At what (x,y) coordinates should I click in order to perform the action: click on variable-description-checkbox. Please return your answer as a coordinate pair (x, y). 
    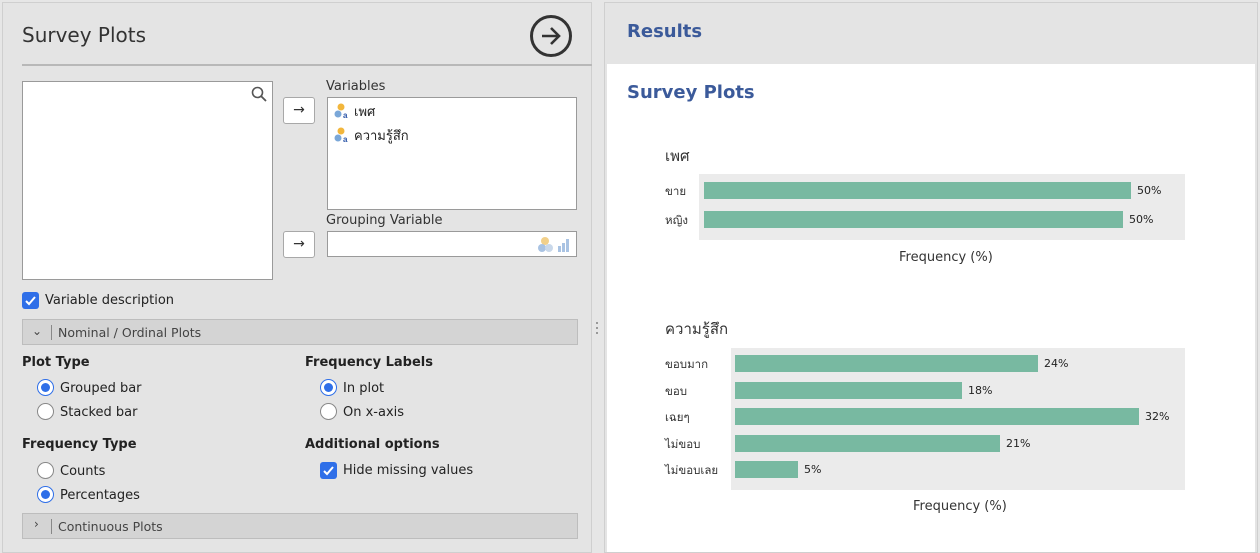
    Looking at the image, I should click on (30, 300).